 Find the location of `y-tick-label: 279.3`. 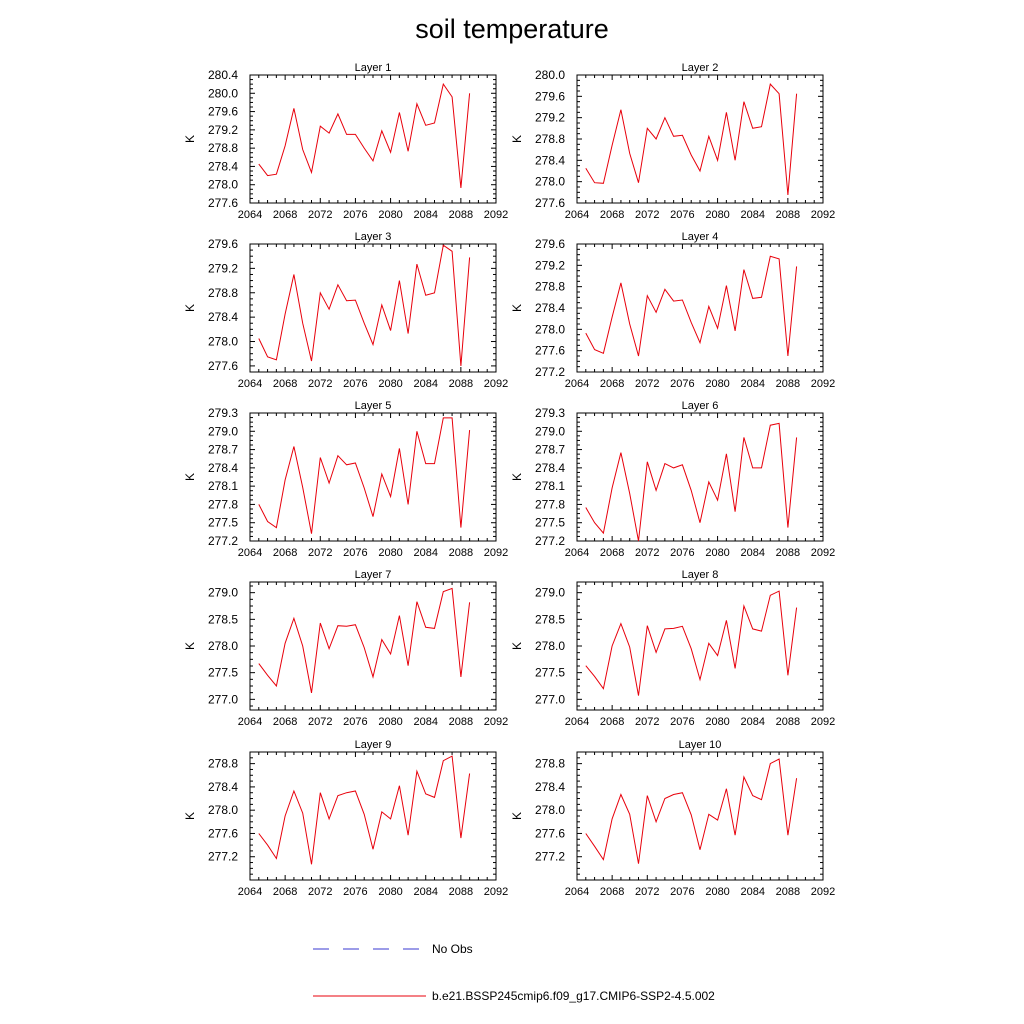

y-tick-label: 279.3 is located at coordinates (223, 413).